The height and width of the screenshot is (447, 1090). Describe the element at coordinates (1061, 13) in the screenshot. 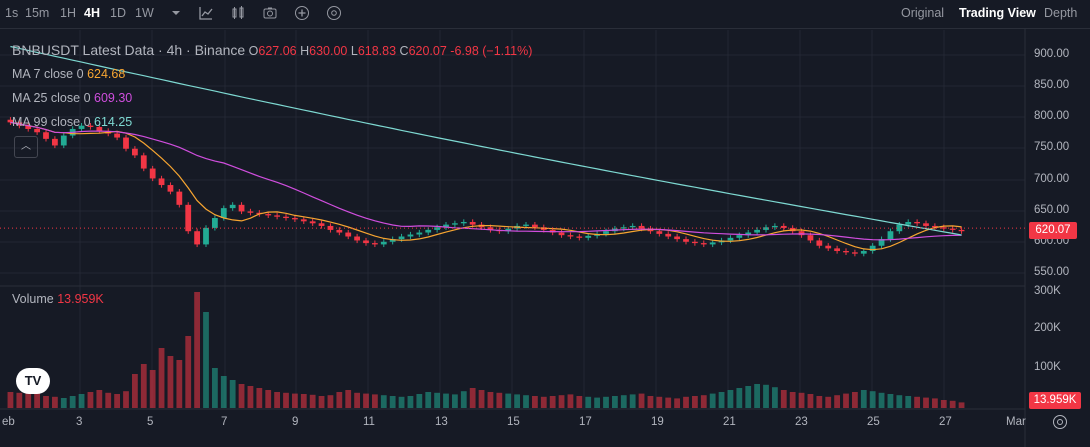

I see `view-depth: Depth` at that location.